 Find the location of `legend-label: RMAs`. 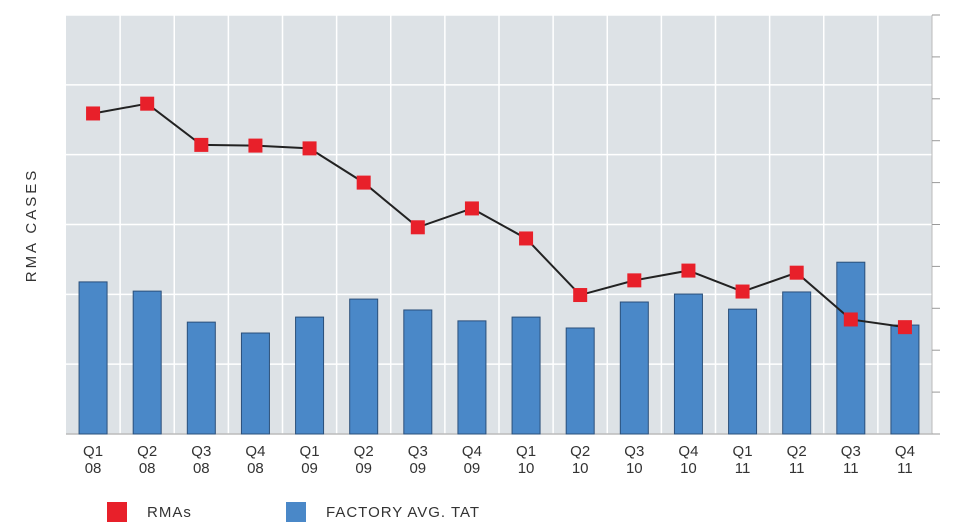

legend-label: RMAs is located at coordinates (169, 512).